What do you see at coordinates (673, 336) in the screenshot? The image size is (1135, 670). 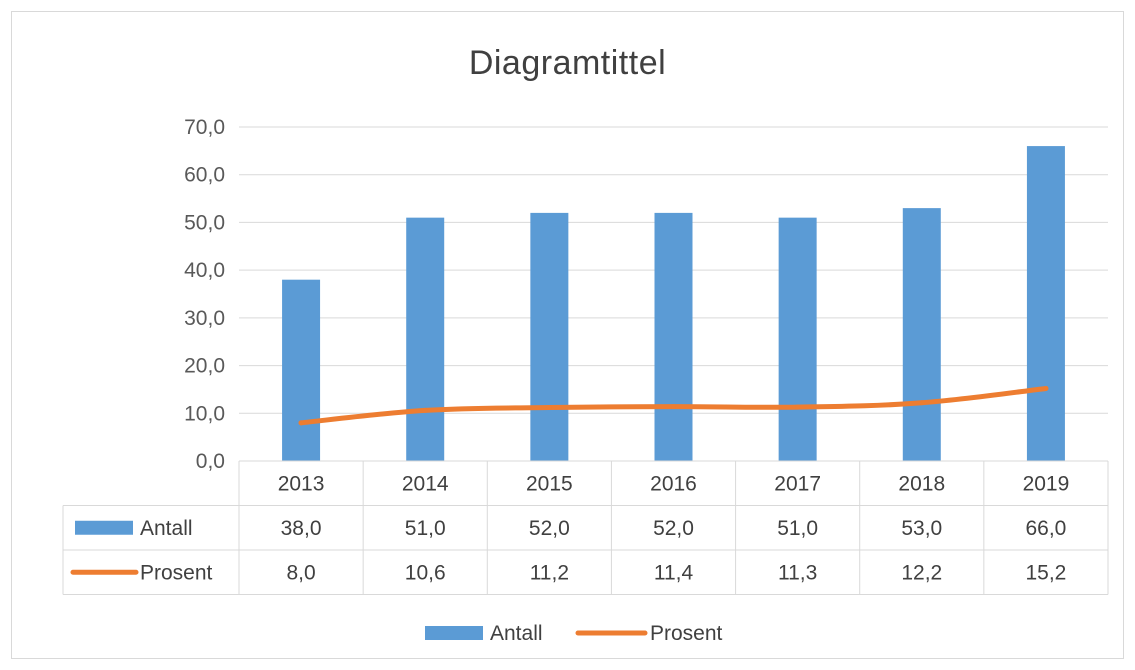 I see `bar-antall-2016` at bounding box center [673, 336].